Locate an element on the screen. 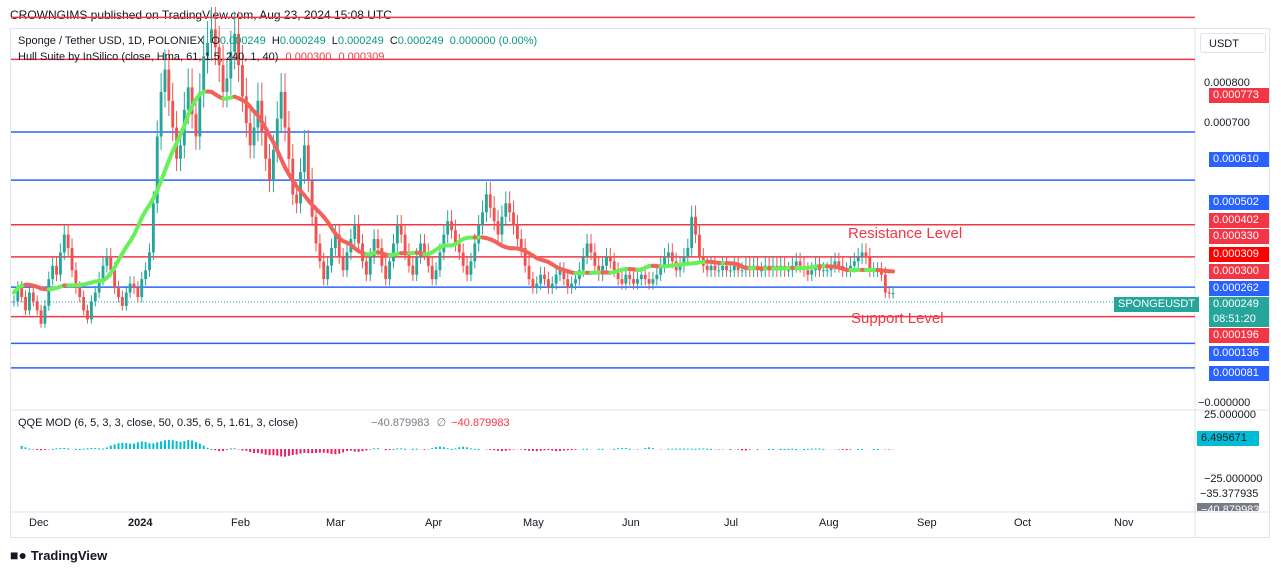  price-box-7: 0.000262 is located at coordinates (1239, 288).